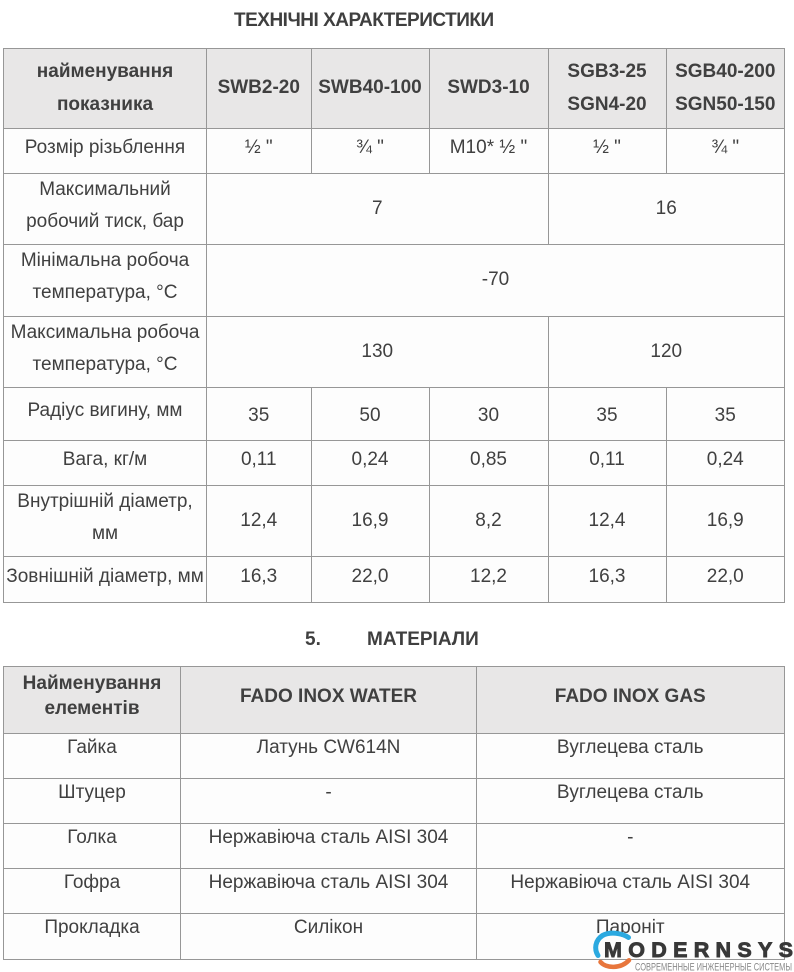 The width and height of the screenshot is (794, 972). Describe the element at coordinates (698, 950) in the screenshot. I see `svg-text: MODERNSYS` at that location.